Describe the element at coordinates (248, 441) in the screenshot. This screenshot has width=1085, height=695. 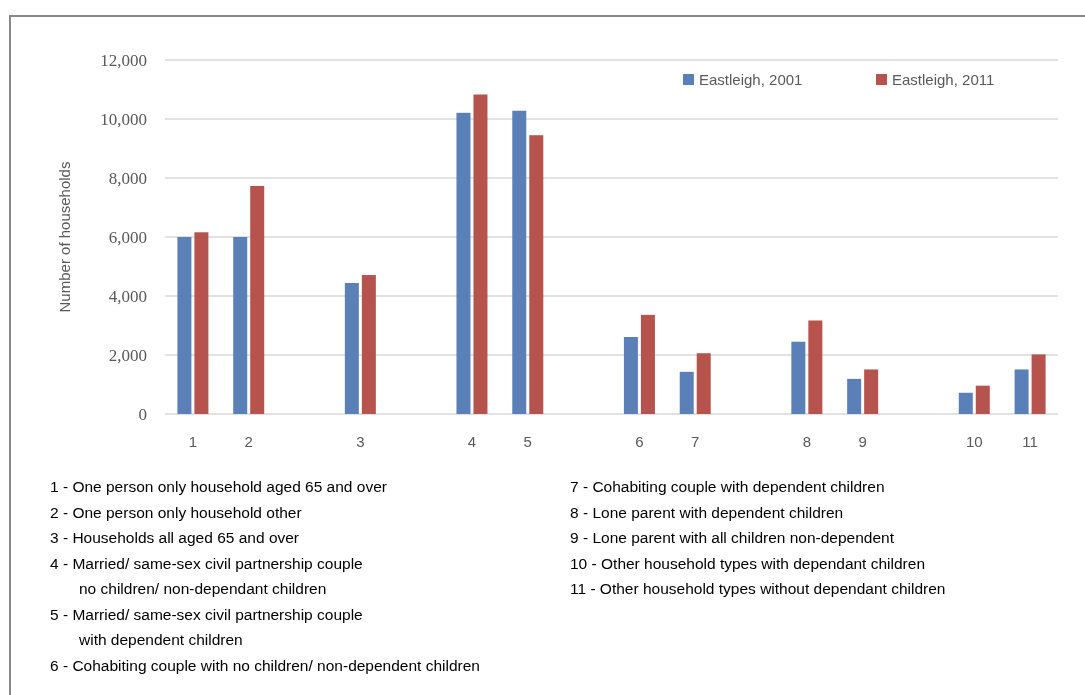
I see `x-tick-label: 2` at that location.